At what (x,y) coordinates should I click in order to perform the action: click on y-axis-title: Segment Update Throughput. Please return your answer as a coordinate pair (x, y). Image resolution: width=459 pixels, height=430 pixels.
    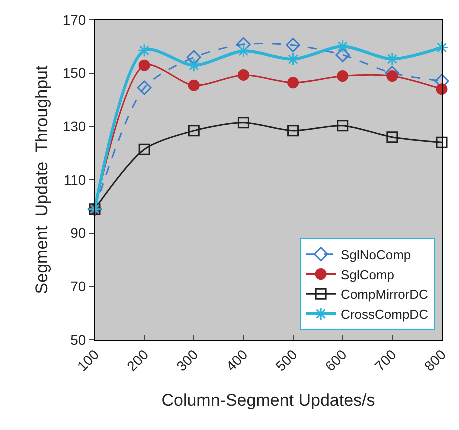
    Looking at the image, I should click on (42, 180).